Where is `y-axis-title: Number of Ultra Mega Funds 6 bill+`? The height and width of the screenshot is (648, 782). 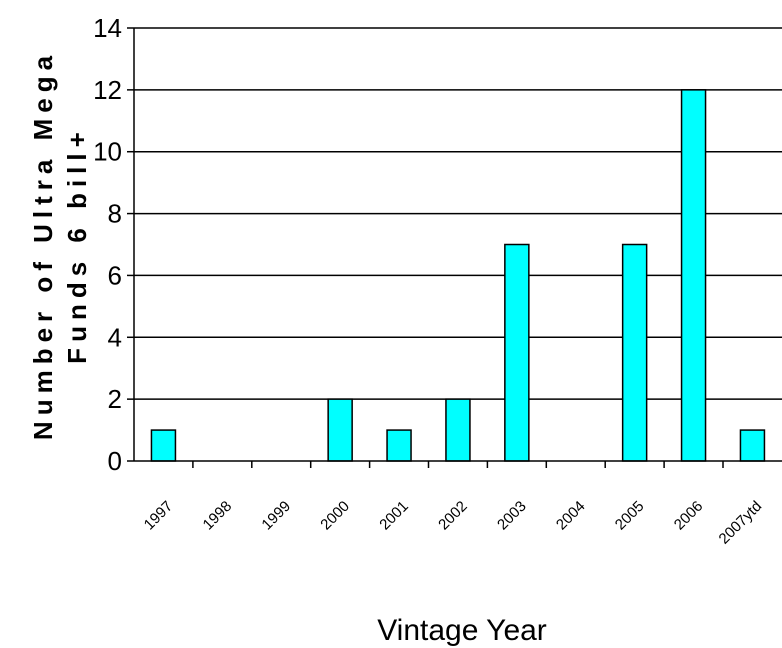 y-axis-title: Number of Ultra Mega Funds 6 bill+ is located at coordinates (60, 245).